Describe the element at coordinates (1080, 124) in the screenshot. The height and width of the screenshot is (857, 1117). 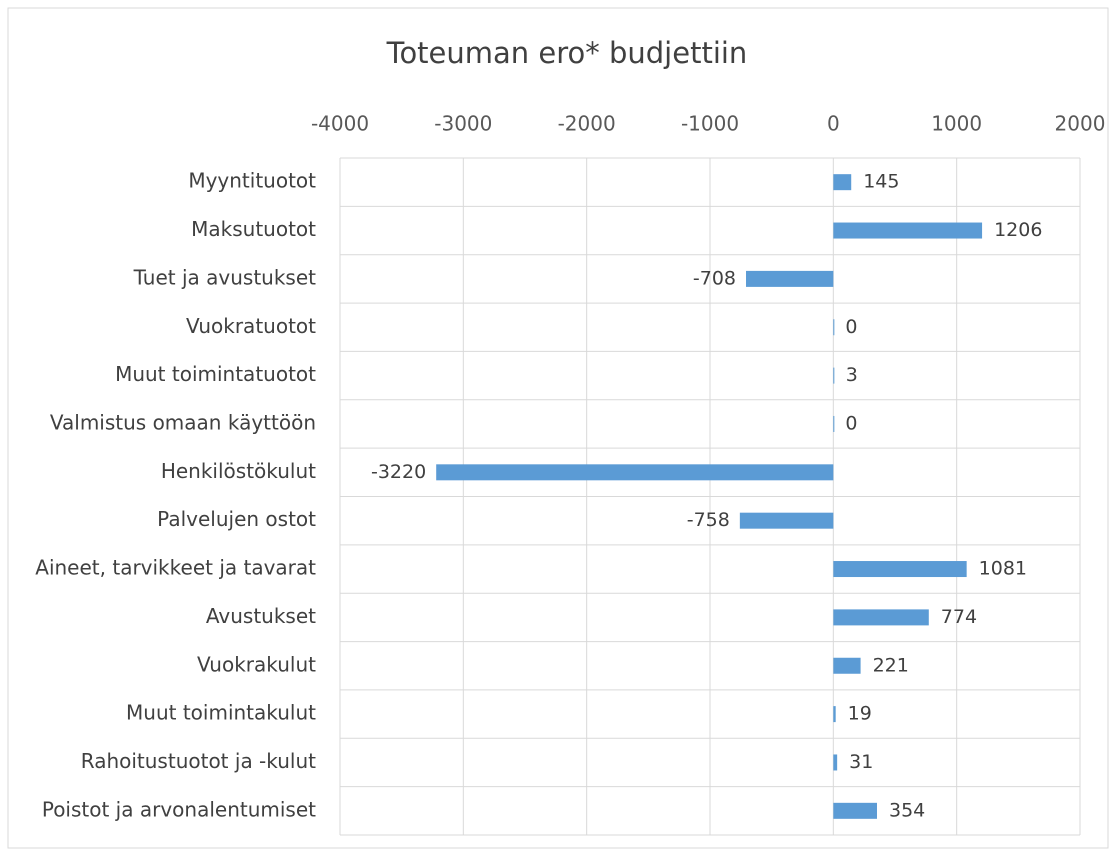
I see `x-tick-label: 2000` at that location.